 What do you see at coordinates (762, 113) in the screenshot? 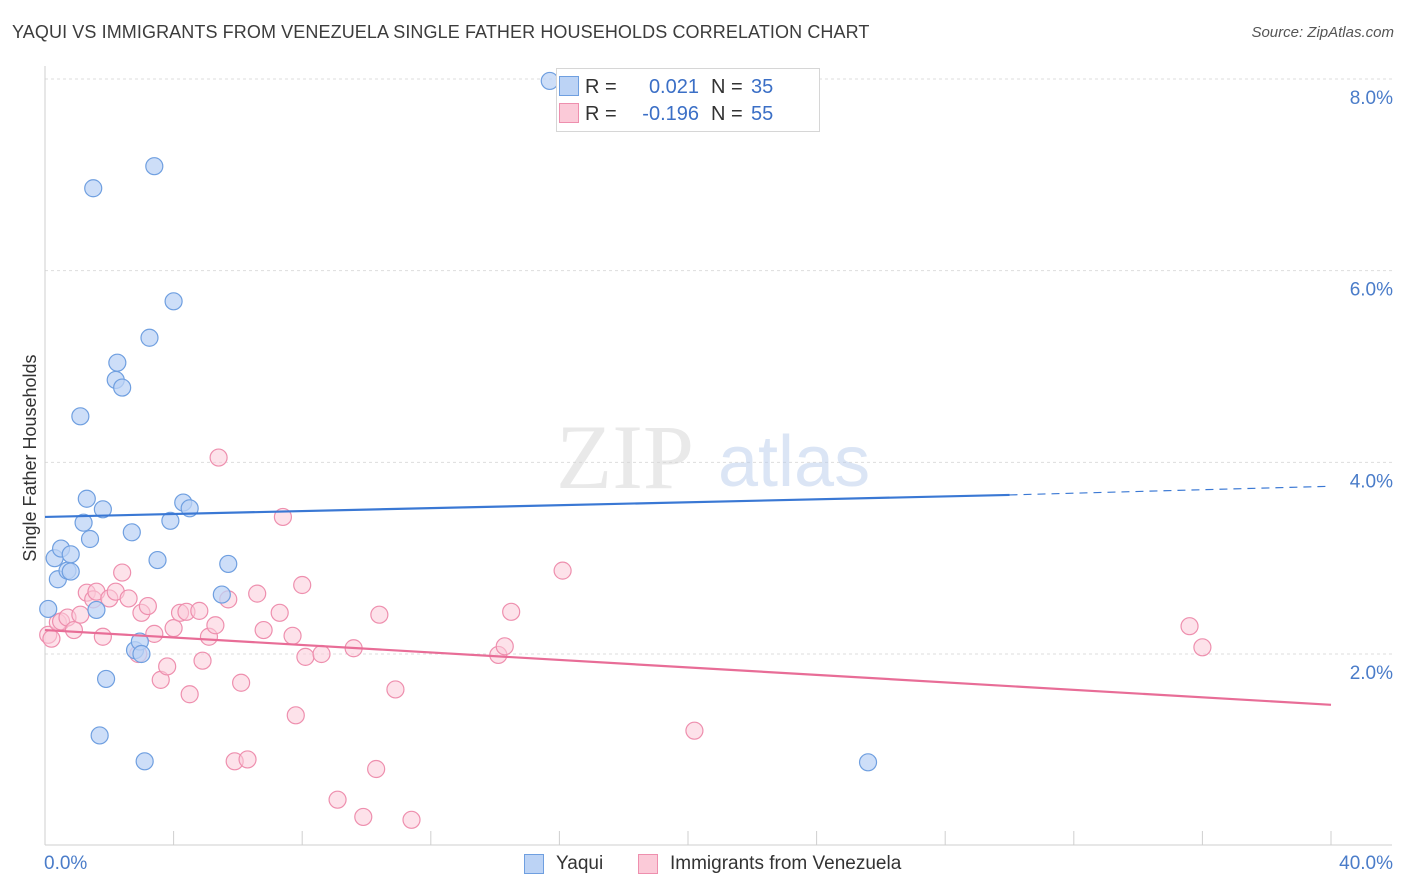
I see `legend-n-value-venezuela: 55` at bounding box center [762, 113].